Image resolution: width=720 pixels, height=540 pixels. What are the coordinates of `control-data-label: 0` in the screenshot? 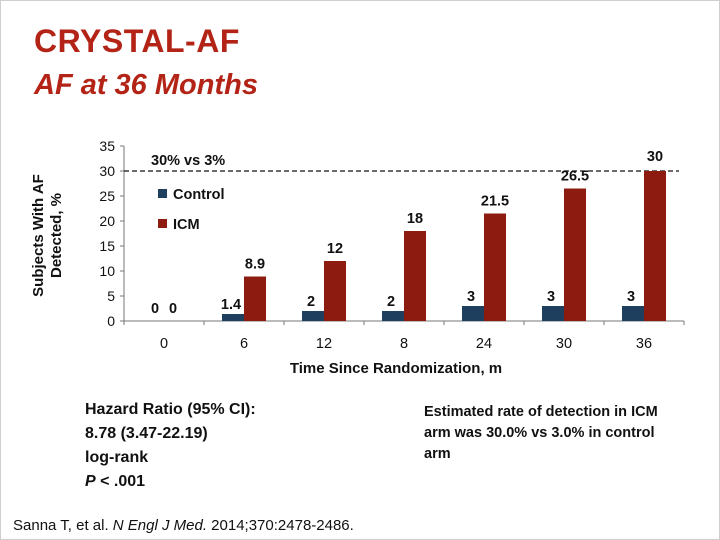 It's located at (155, 309).